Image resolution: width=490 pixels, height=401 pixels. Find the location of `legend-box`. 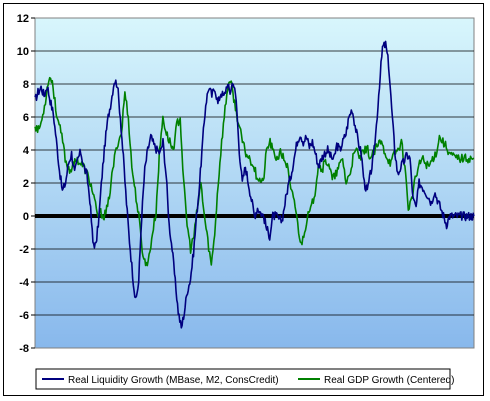

legend-box is located at coordinates (243, 379).